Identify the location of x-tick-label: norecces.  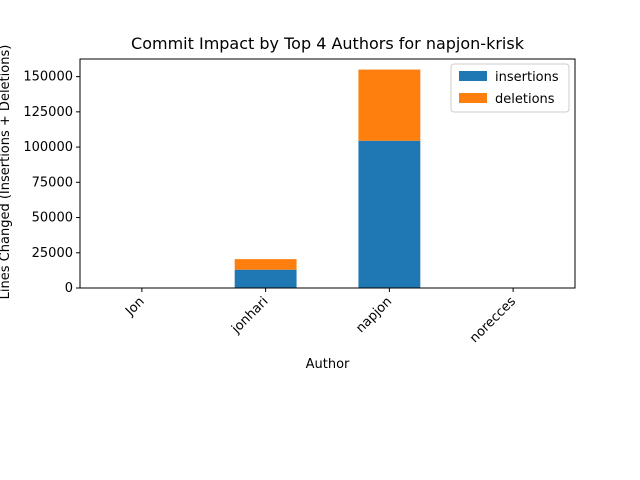
(493, 320).